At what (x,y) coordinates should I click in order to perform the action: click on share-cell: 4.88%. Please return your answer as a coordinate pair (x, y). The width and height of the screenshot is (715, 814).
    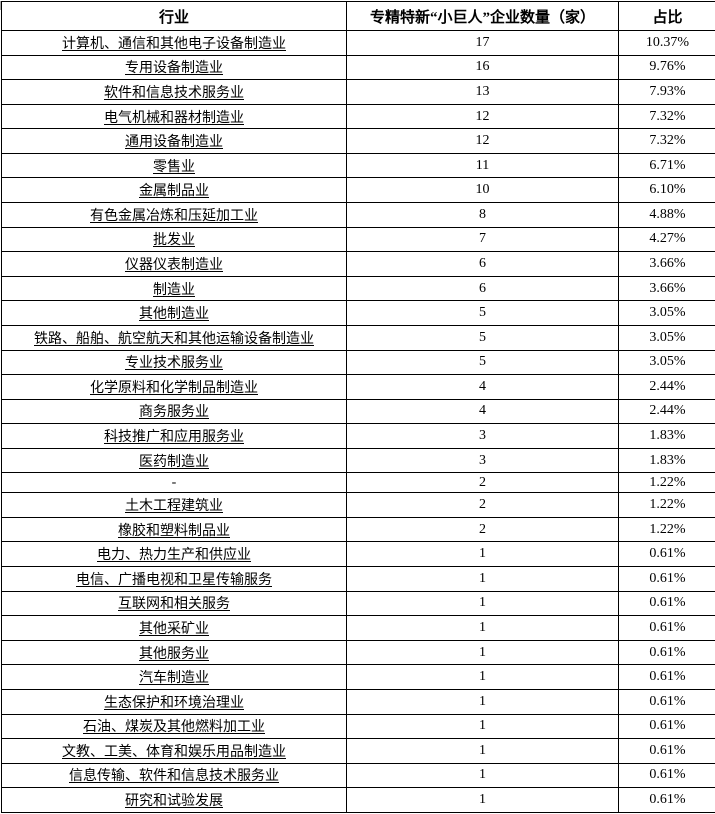
    Looking at the image, I should click on (666, 215).